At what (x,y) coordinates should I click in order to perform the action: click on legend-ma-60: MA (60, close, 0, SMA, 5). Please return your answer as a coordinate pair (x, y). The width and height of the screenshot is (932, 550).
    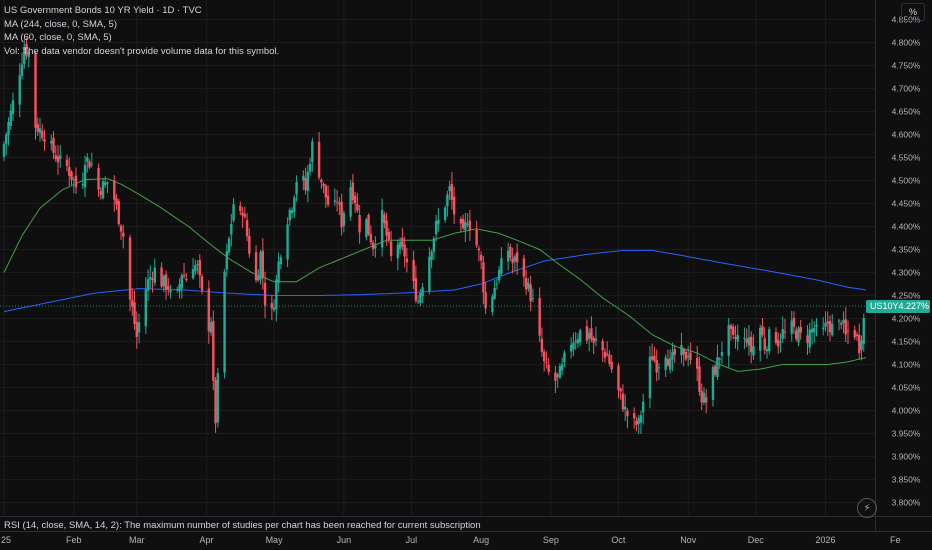
    Looking at the image, I should click on (58, 37).